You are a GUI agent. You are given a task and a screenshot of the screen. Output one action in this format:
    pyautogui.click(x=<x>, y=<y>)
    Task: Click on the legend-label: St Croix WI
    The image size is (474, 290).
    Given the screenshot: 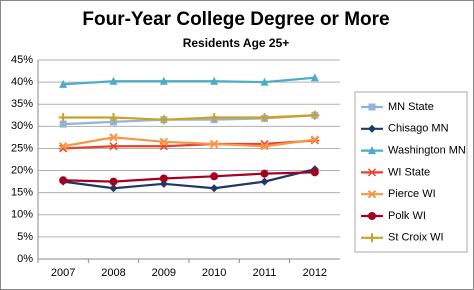 What is the action you would take?
    pyautogui.click(x=416, y=238)
    